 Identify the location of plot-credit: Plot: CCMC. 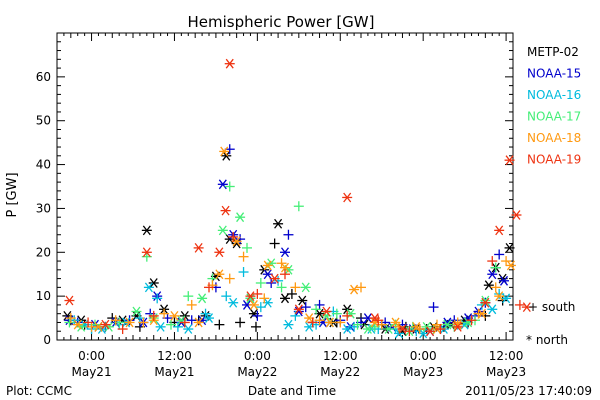
(39, 391).